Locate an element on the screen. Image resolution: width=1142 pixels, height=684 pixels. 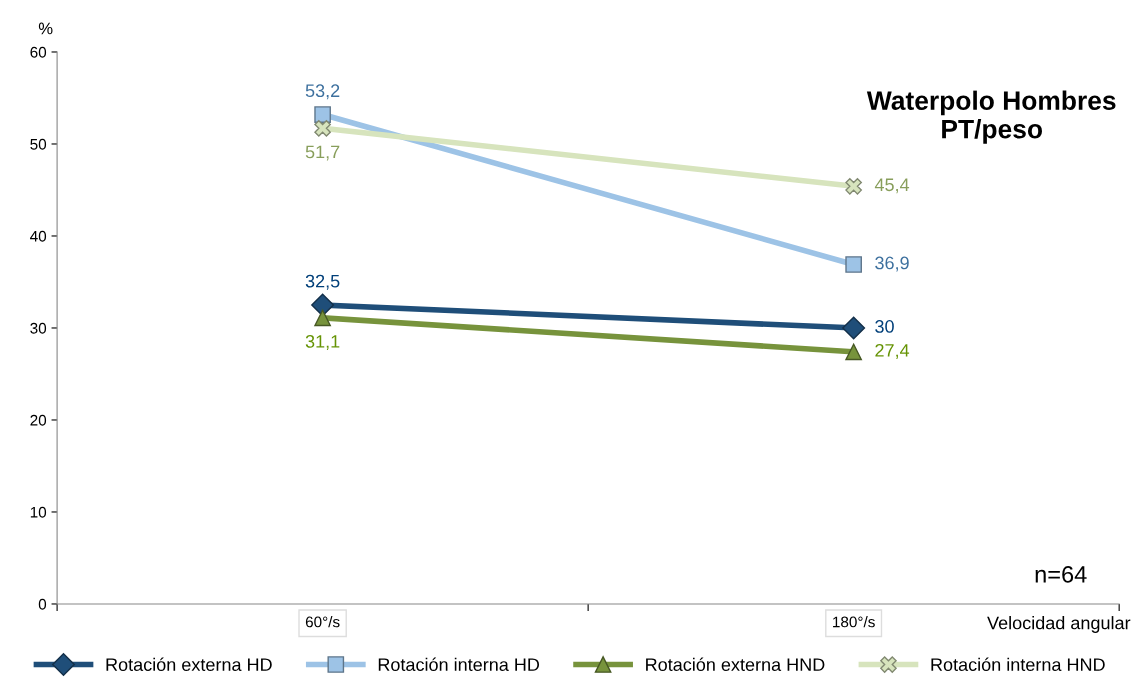
y-tick-label: 40 is located at coordinates (38, 236).